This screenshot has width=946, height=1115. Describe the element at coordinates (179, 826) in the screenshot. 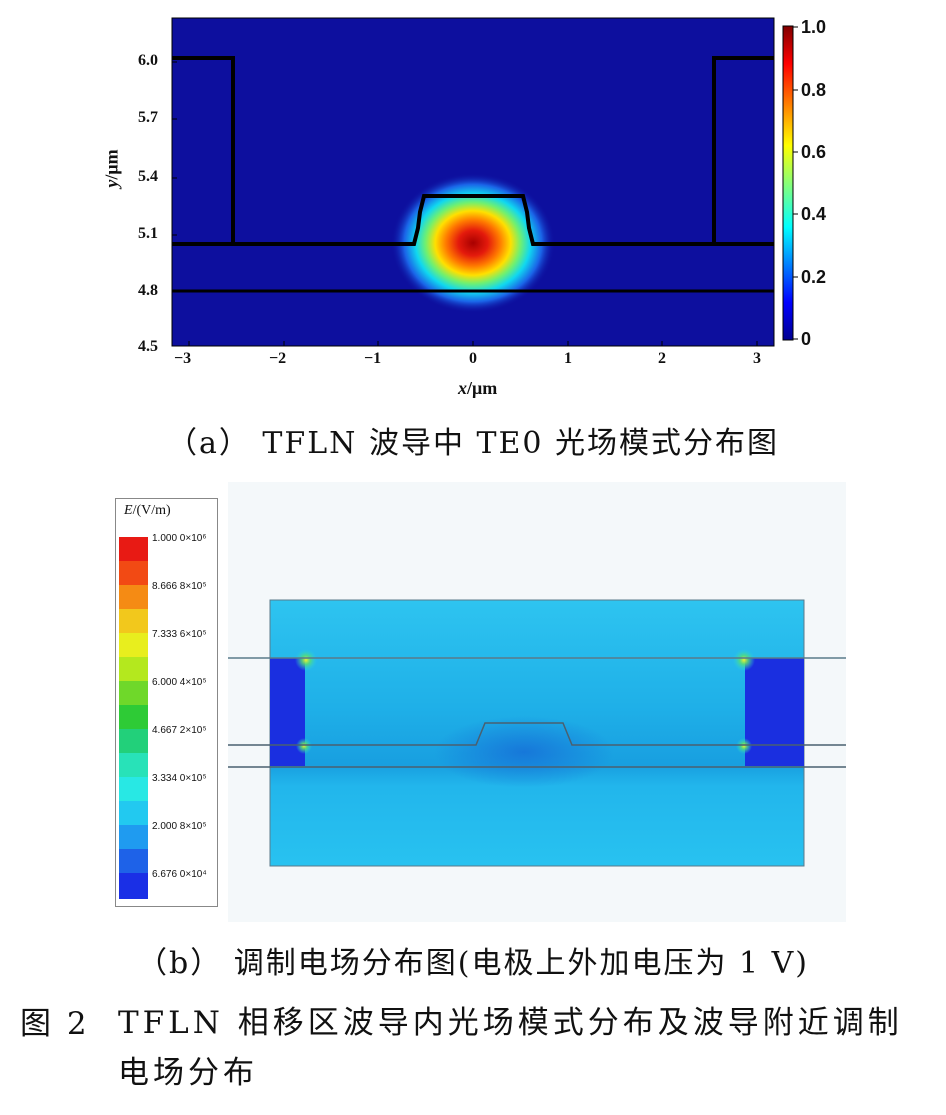

I see `legend-label: 2.000 8×10⁵` at that location.